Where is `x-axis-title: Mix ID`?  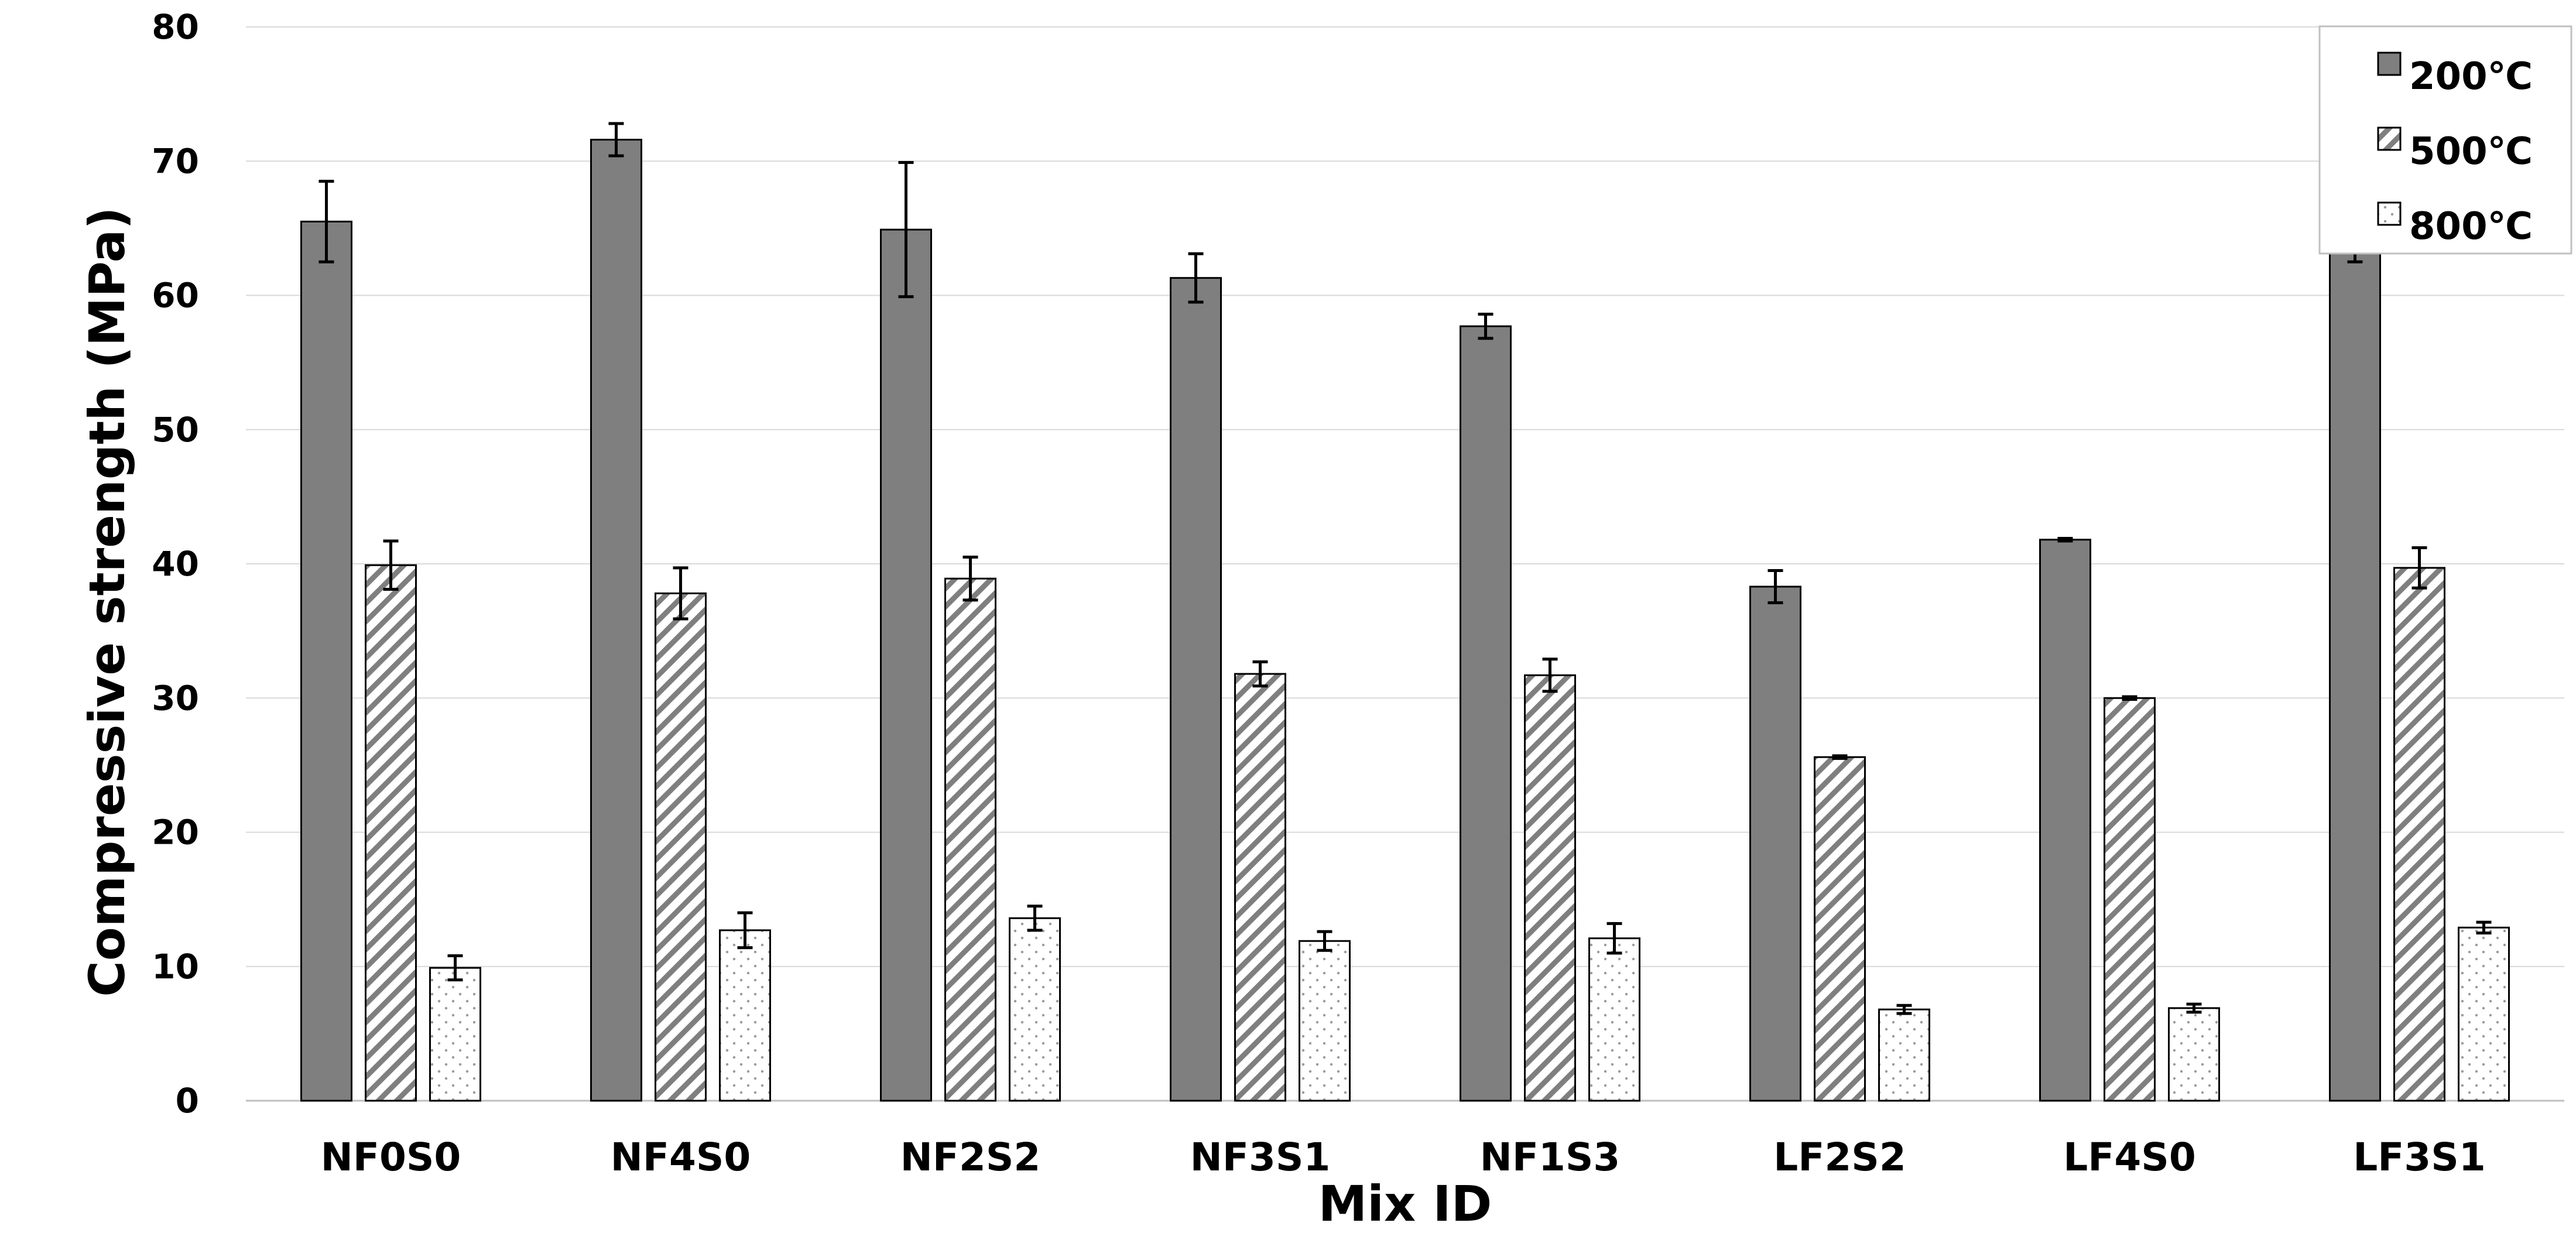 x-axis-title: Mix ID is located at coordinates (1405, 1203).